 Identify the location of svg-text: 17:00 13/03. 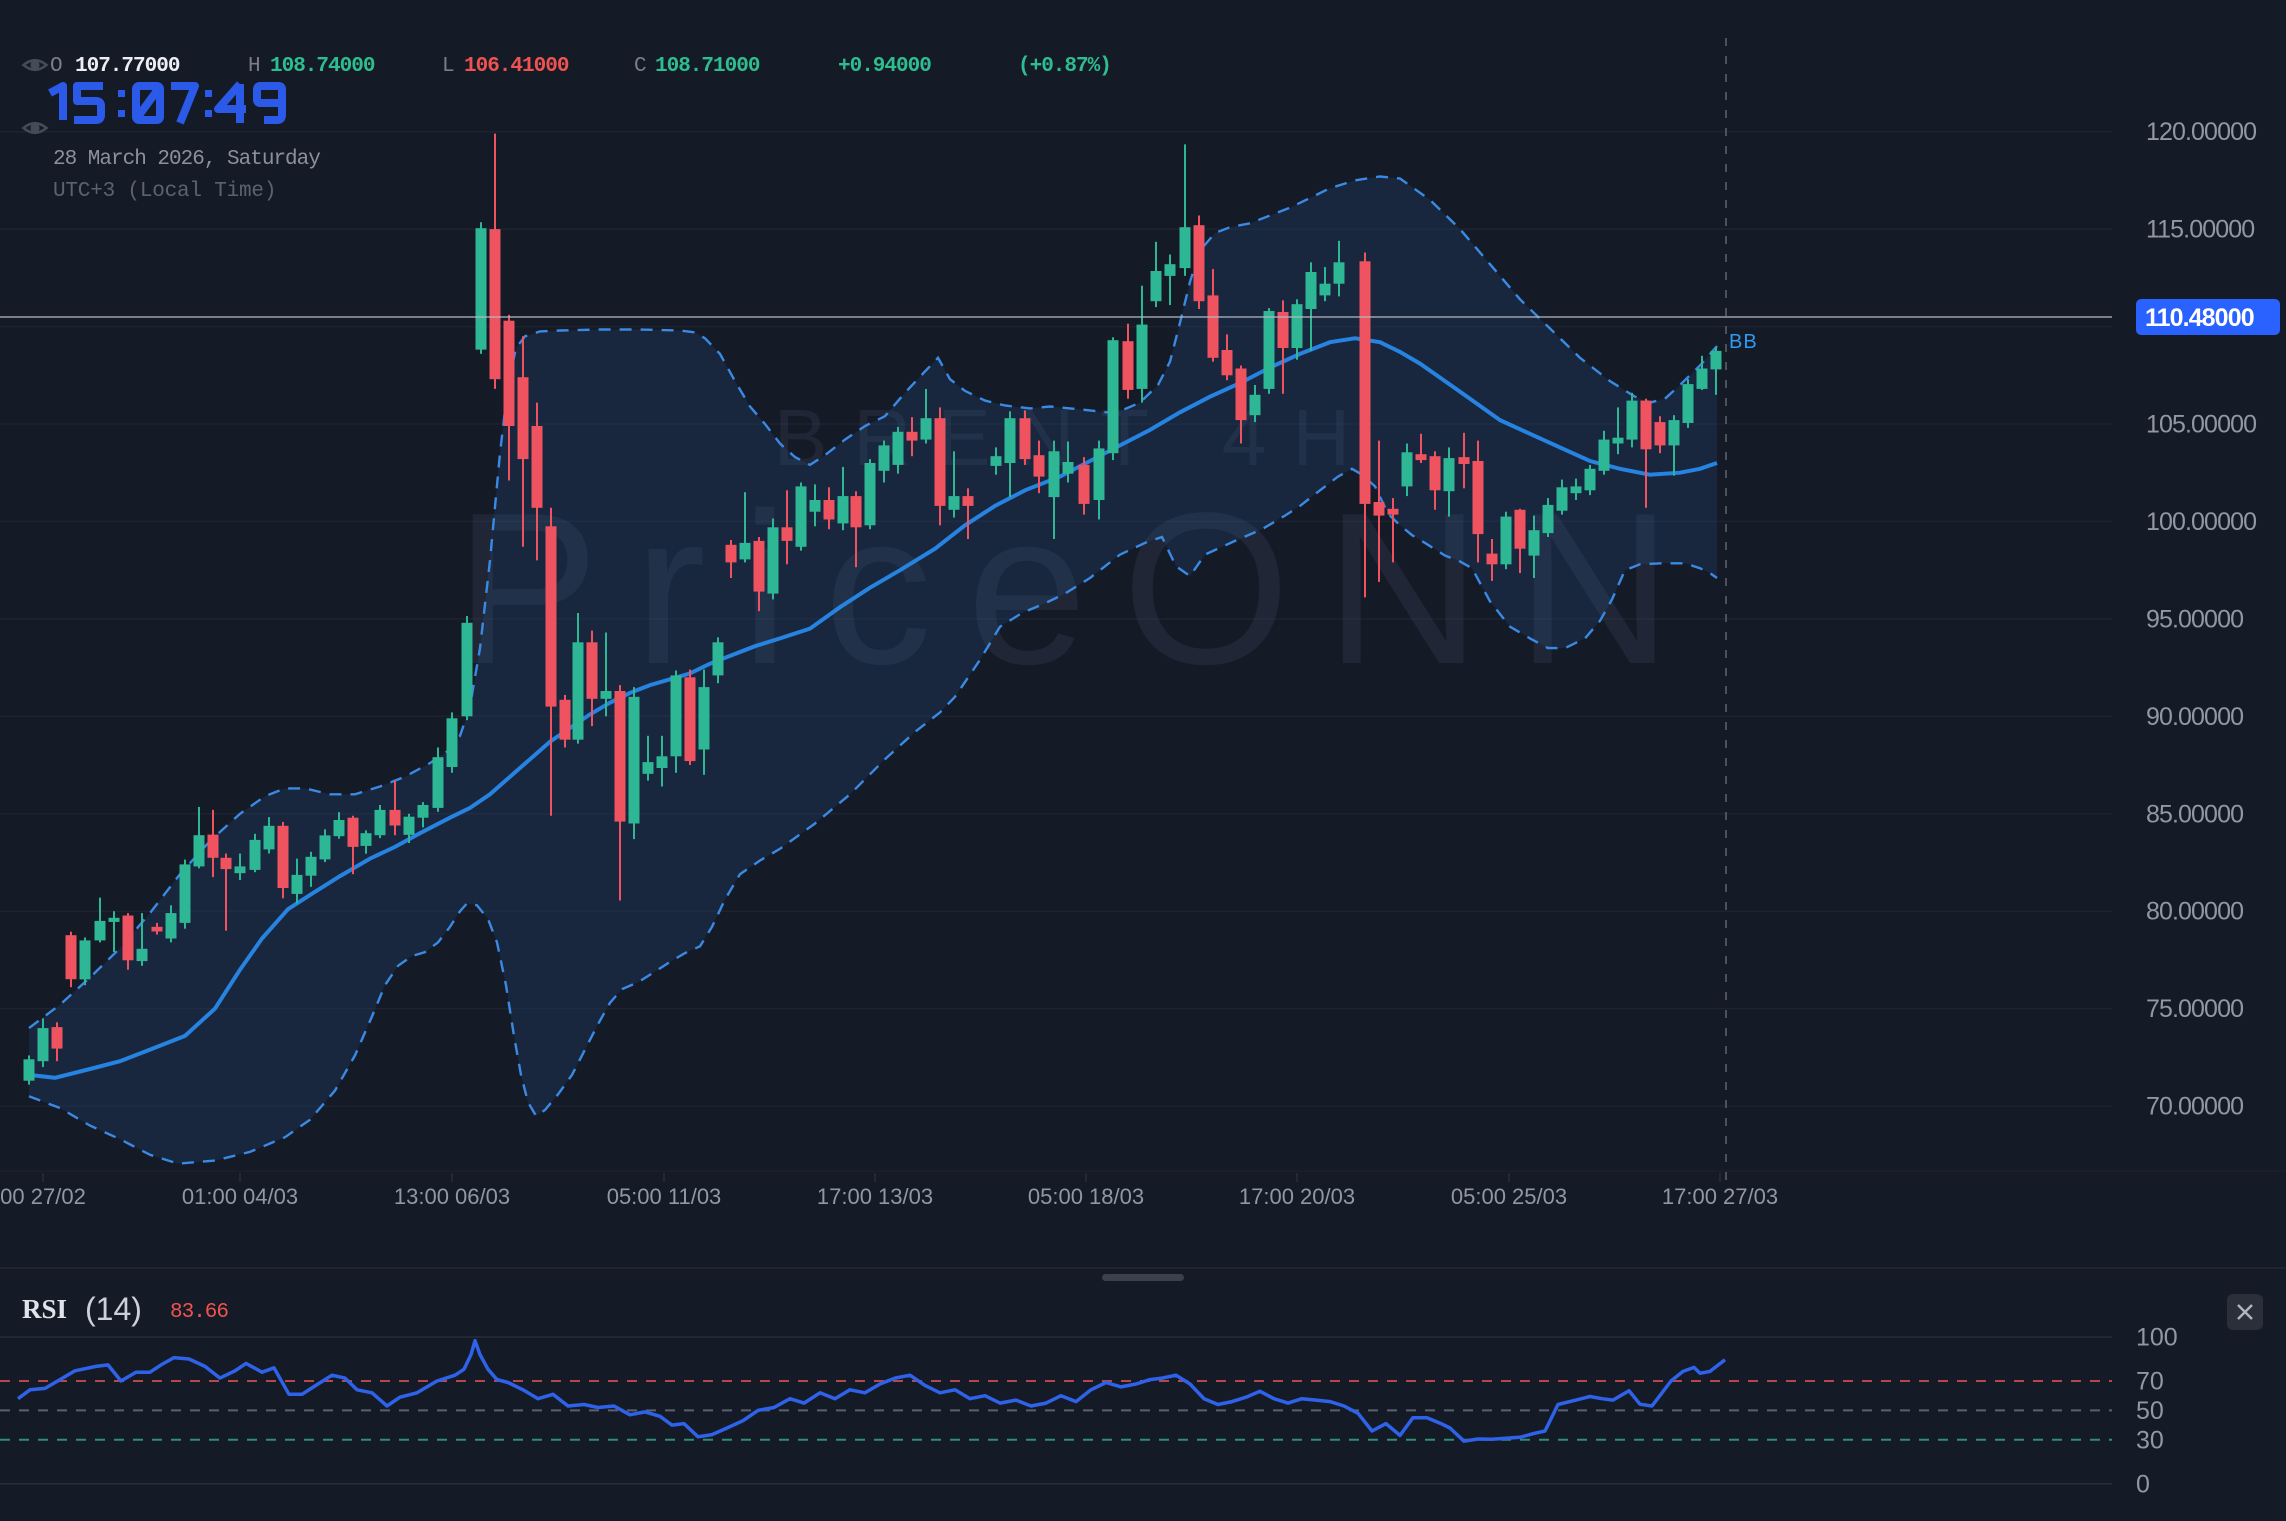
(875, 1196).